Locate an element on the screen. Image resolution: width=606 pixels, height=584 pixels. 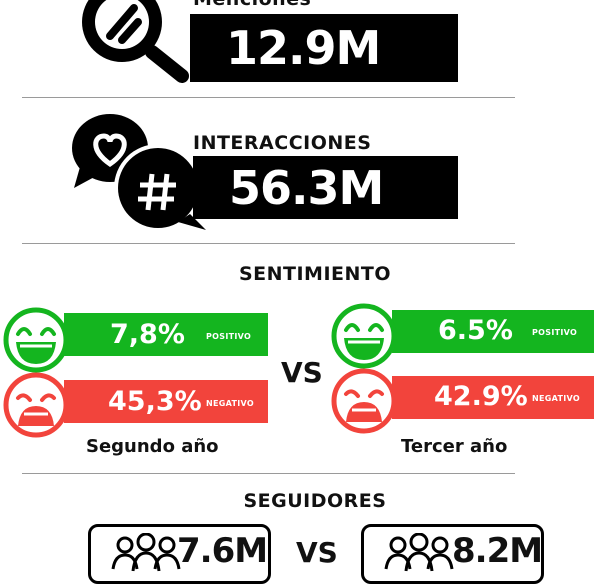
hashtag-icon is located at coordinates (159, 190).